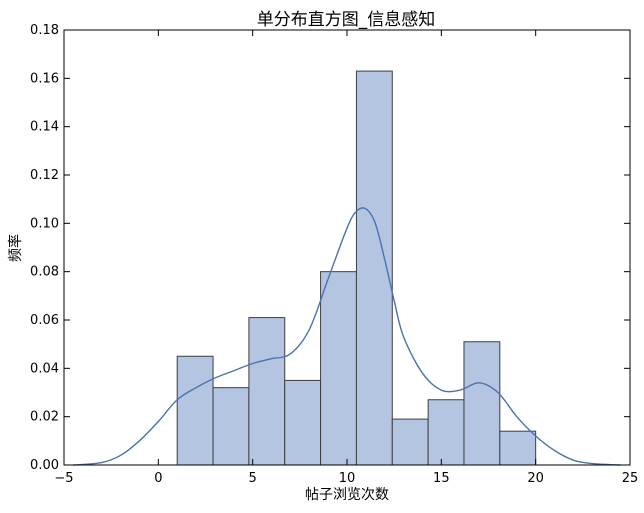 The width and height of the screenshot is (644, 513). Describe the element at coordinates (630, 478) in the screenshot. I see `x-tick-label: 25` at that location.